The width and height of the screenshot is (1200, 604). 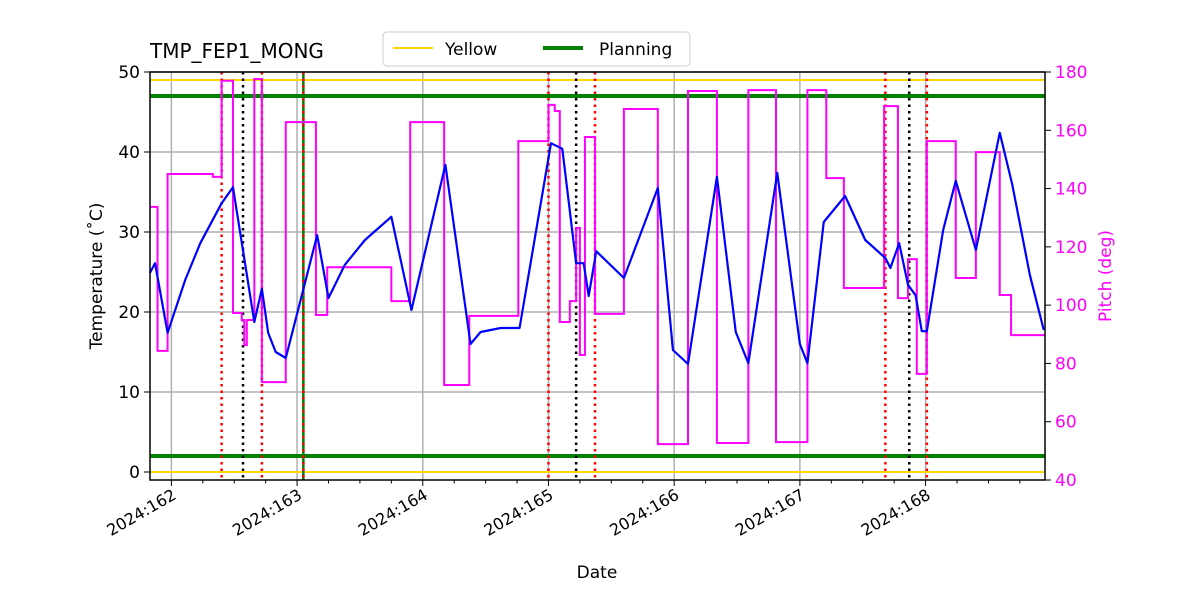 What do you see at coordinates (1066, 364) in the screenshot?
I see `y2-tick-label: 80` at bounding box center [1066, 364].